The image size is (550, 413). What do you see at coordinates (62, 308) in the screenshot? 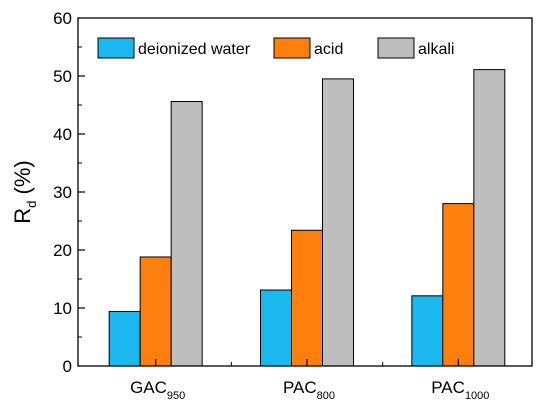
I see `y-tick-label: 10` at bounding box center [62, 308].